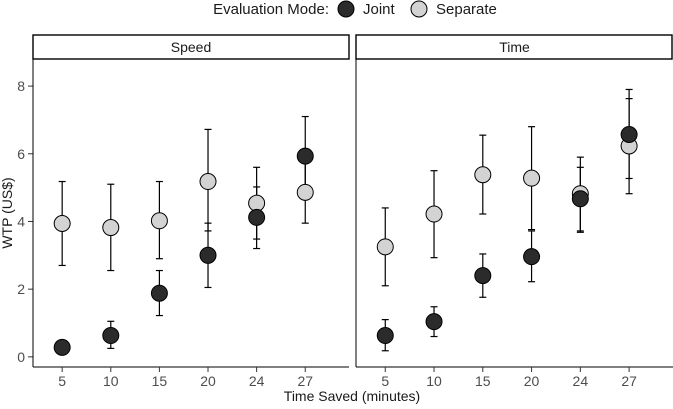 The width and height of the screenshot is (673, 409). I want to click on facet-title: Speed, so click(191, 47).